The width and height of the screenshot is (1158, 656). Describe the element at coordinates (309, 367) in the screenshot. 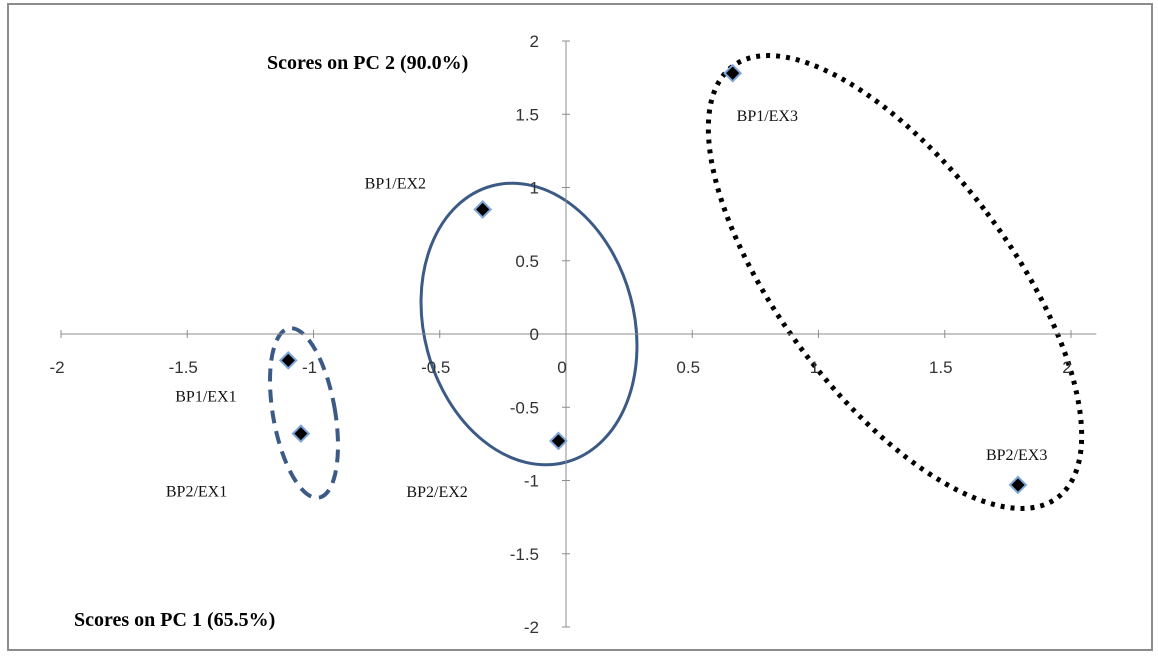

I see `x-tick-label: -1` at that location.